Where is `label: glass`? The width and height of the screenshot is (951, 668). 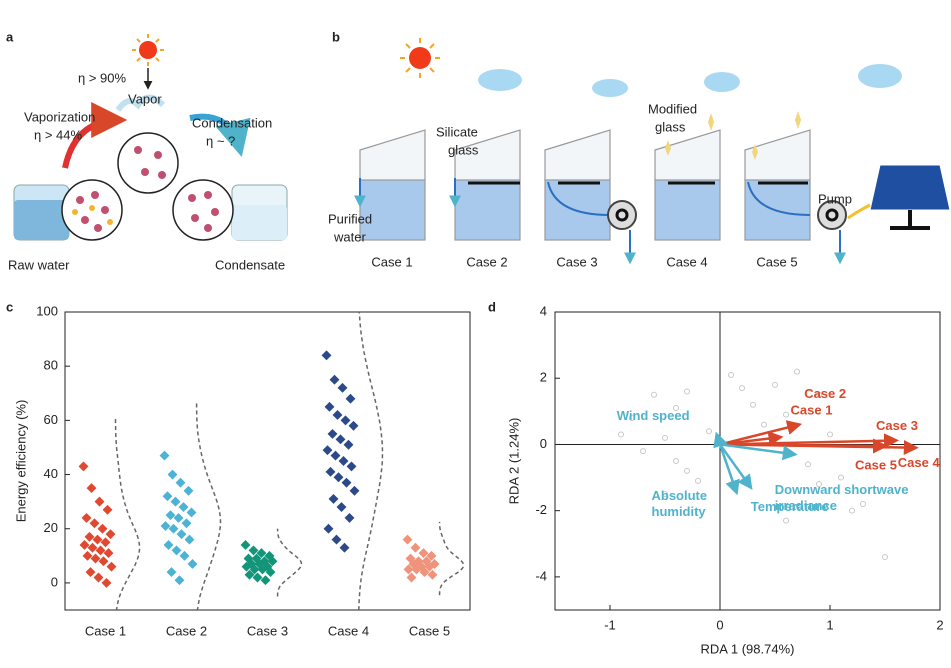
label: glass is located at coordinates (463, 149).